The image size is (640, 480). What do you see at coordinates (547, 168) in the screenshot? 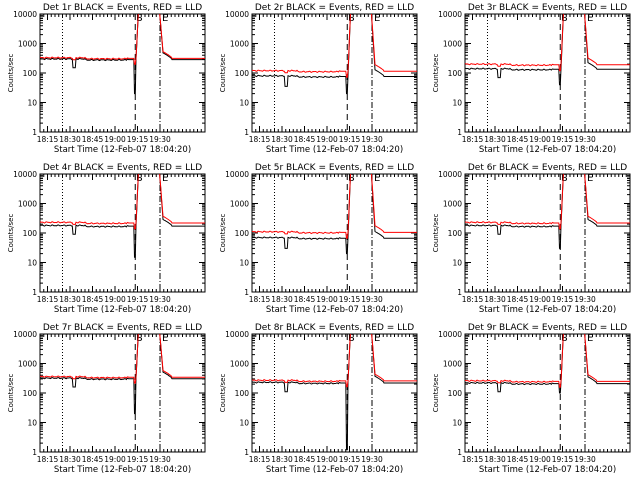
I see `panel-title: Det 6r BLACK = Events, RED = LLD` at bounding box center [547, 168].